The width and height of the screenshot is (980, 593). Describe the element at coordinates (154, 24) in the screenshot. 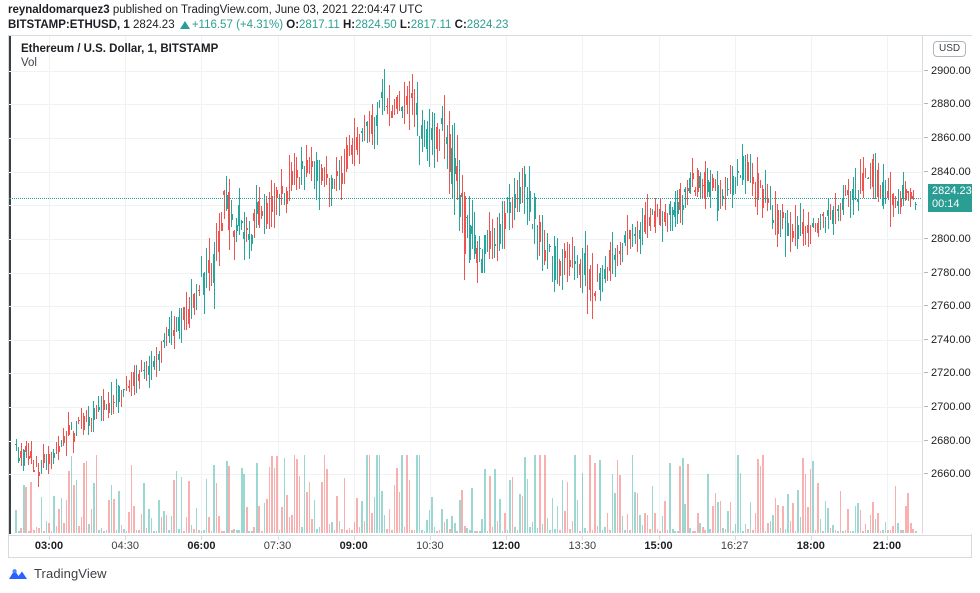

I see `last-price: 2824.23` at that location.